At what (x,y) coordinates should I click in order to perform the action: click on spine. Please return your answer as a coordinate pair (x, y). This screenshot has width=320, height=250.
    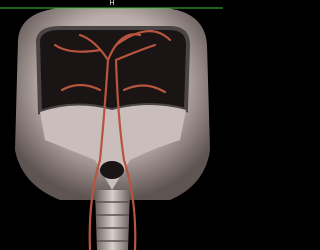
    Looking at the image, I should click on (112, 220).